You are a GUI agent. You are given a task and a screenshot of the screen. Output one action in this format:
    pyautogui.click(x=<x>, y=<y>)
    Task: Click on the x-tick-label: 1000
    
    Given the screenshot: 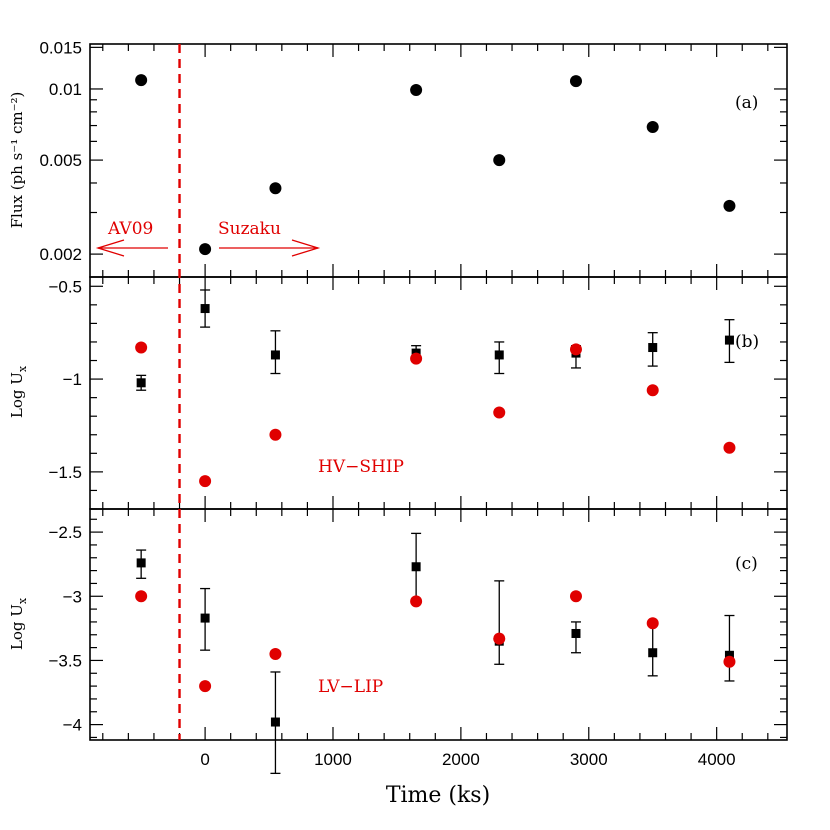 What is the action you would take?
    pyautogui.click(x=333, y=759)
    